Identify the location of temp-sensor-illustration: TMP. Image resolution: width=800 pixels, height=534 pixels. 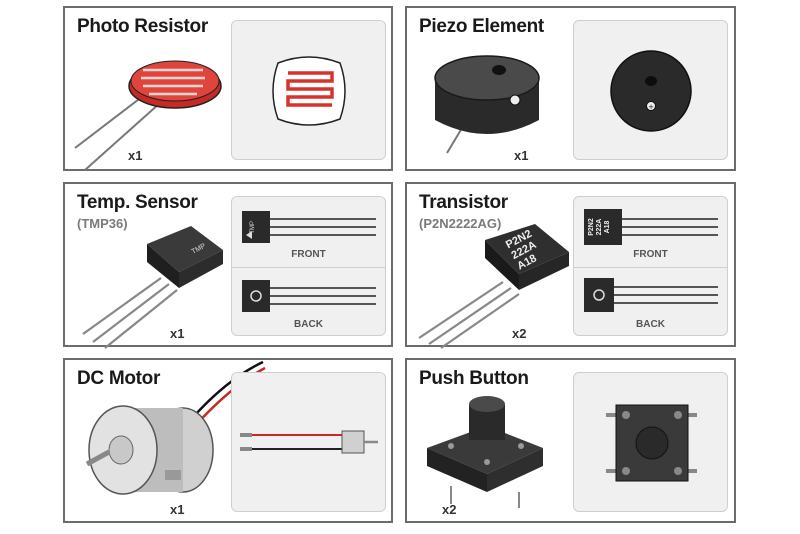
(152, 287).